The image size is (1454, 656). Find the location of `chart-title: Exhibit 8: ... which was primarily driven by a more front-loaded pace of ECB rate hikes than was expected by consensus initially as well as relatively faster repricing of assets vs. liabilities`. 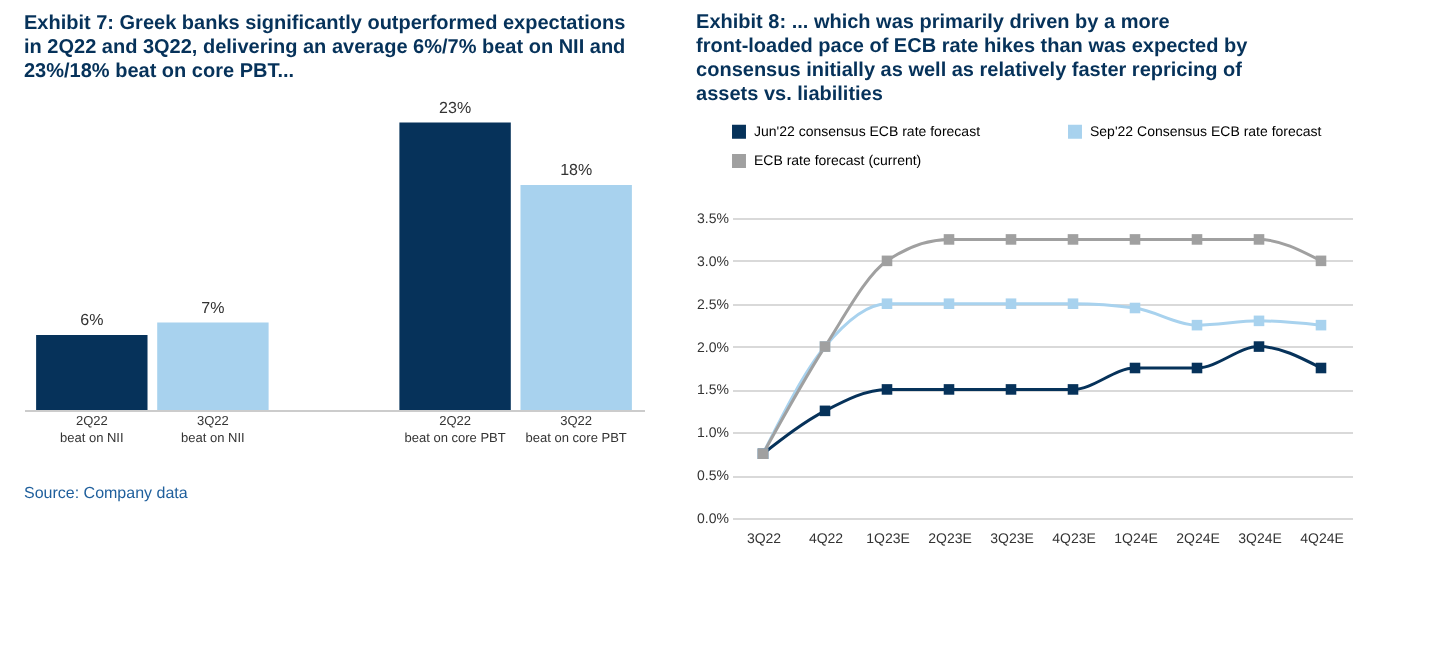

chart-title: Exhibit 8: ... which was primarily driven by a more front-loaded pace of ECB rate hikes than was expected by consensus initially as well as relatively faster repricing of assets vs. liabilities is located at coordinates (972, 59).